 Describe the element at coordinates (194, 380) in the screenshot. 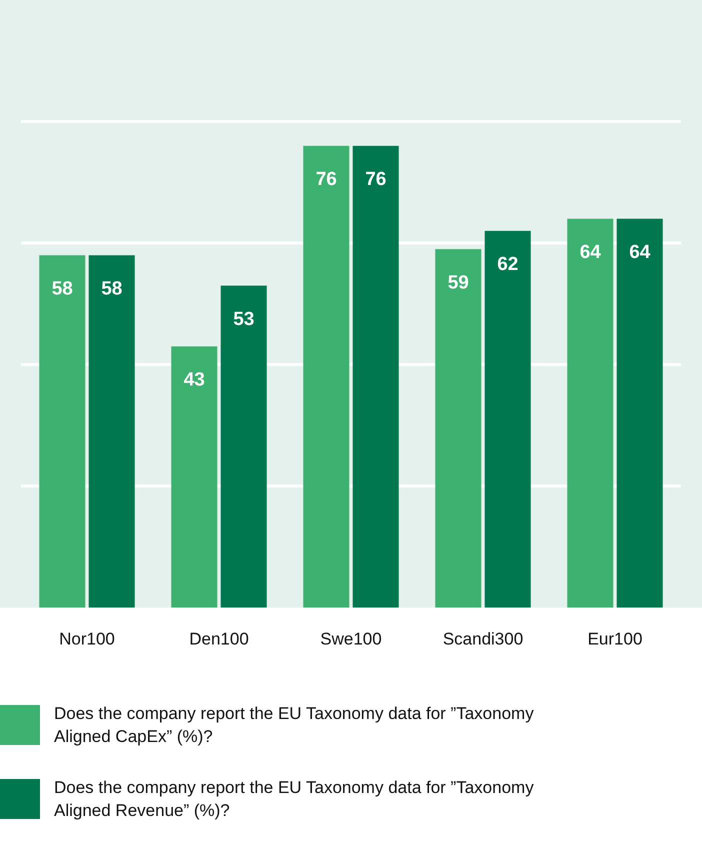

I see `data-label: 43` at that location.